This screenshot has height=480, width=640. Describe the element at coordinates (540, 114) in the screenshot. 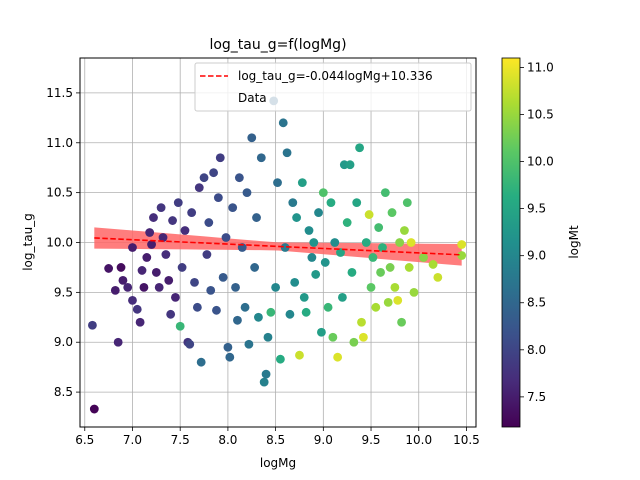

I see `colorbar-tick-label: 10.5` at that location.